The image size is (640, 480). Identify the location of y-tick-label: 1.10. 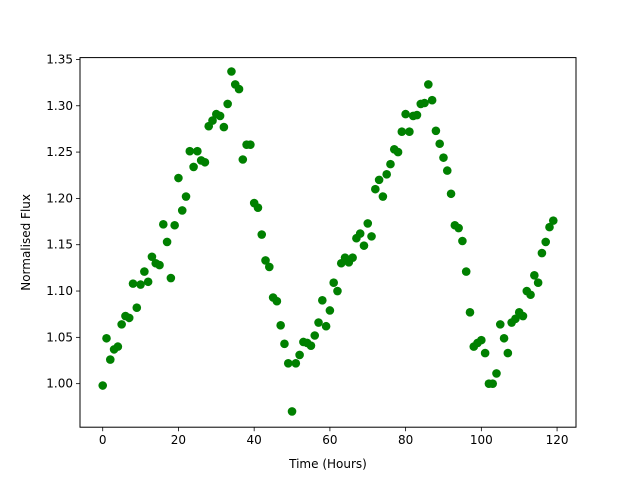
(59, 291).